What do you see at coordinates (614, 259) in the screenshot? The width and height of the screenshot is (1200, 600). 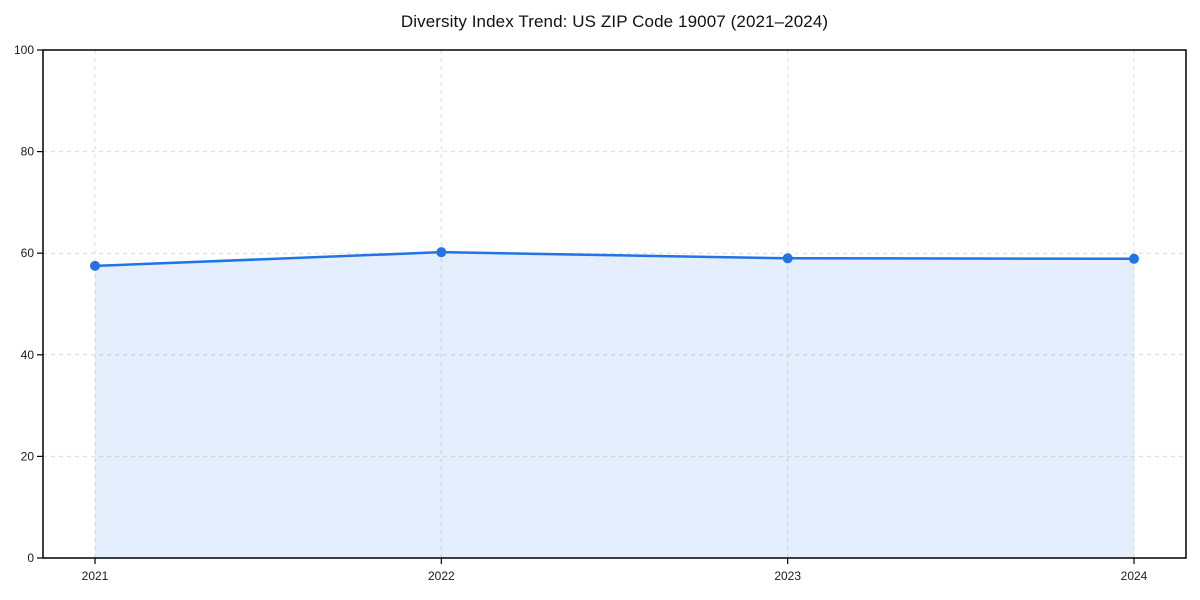 I see `series-line` at bounding box center [614, 259].